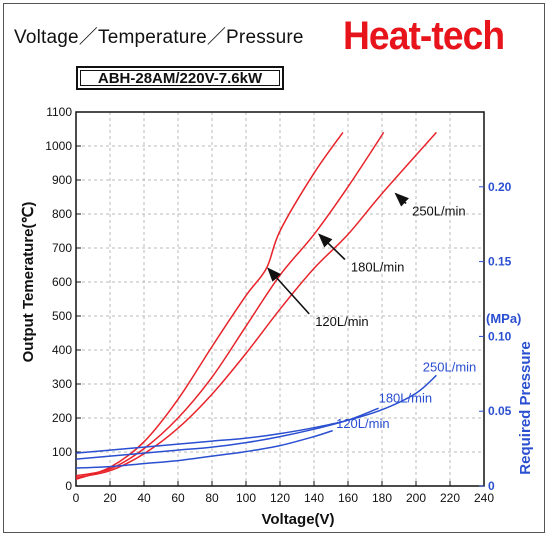 The image size is (550, 538). What do you see at coordinates (416, 498) in the screenshot?
I see `x-tick-label: 200` at bounding box center [416, 498].